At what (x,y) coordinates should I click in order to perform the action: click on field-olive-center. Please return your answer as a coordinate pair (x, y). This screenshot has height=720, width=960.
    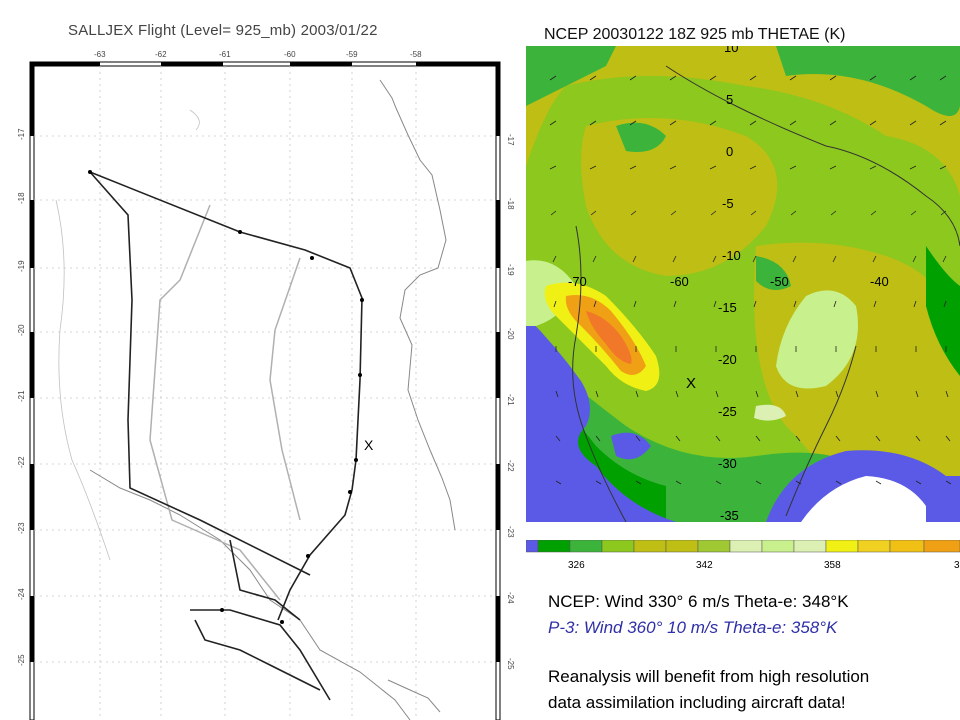
    Looking at the image, I should click on (679, 197).